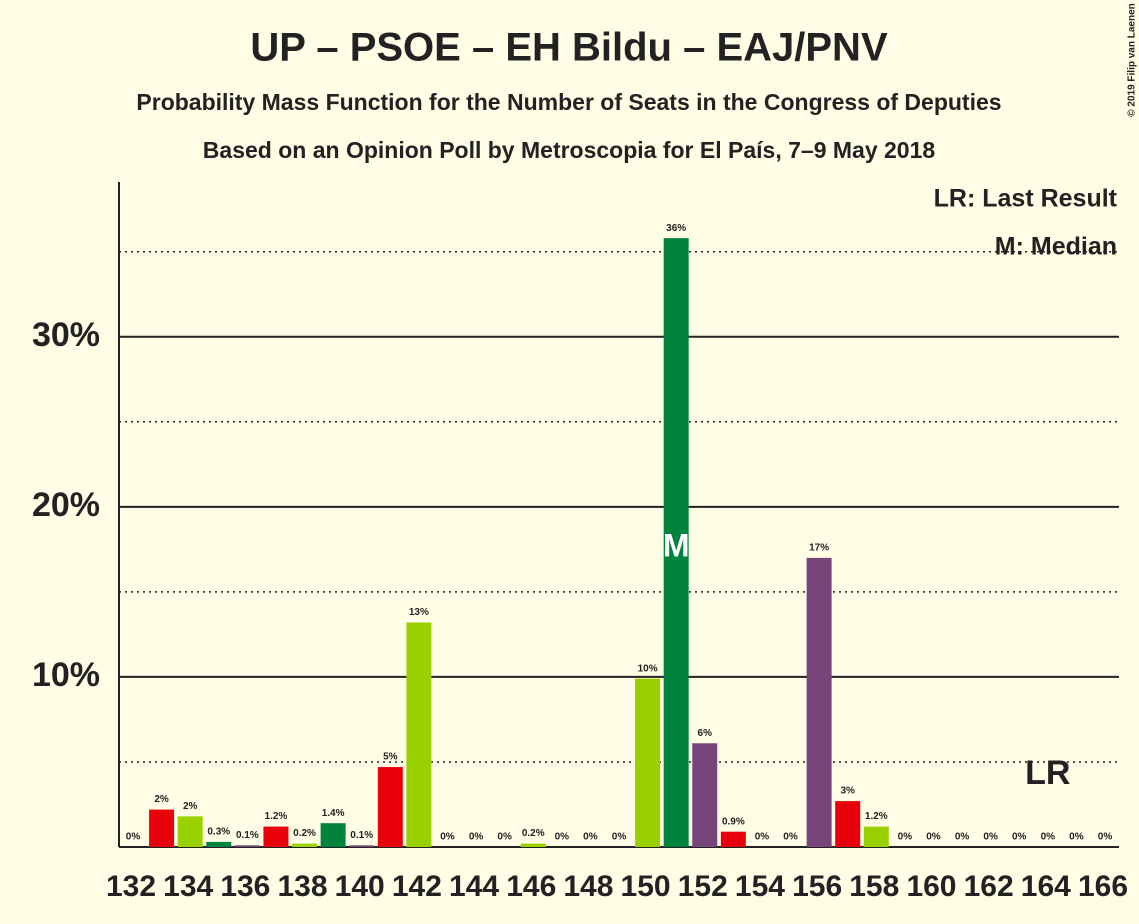 This screenshot has height=924, width=1139. Describe the element at coordinates (1047, 773) in the screenshot. I see `last-result-marker: LR` at that location.